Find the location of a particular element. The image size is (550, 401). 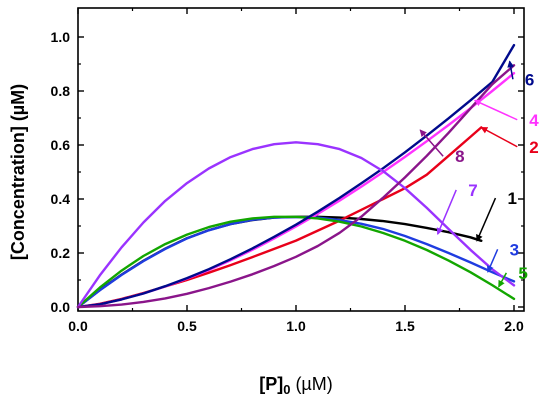

y-tick-label: 1.0 is located at coordinates (61, 37).